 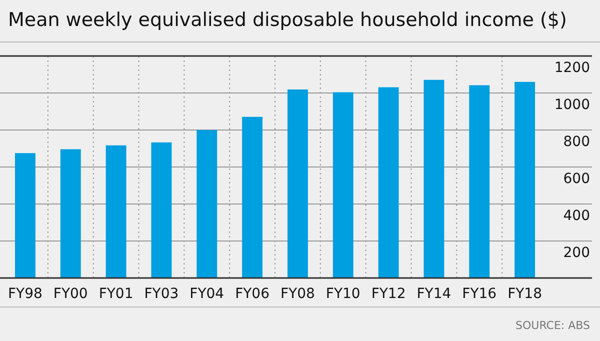 I want to click on x-tick-label: FY16, so click(x=479, y=294).